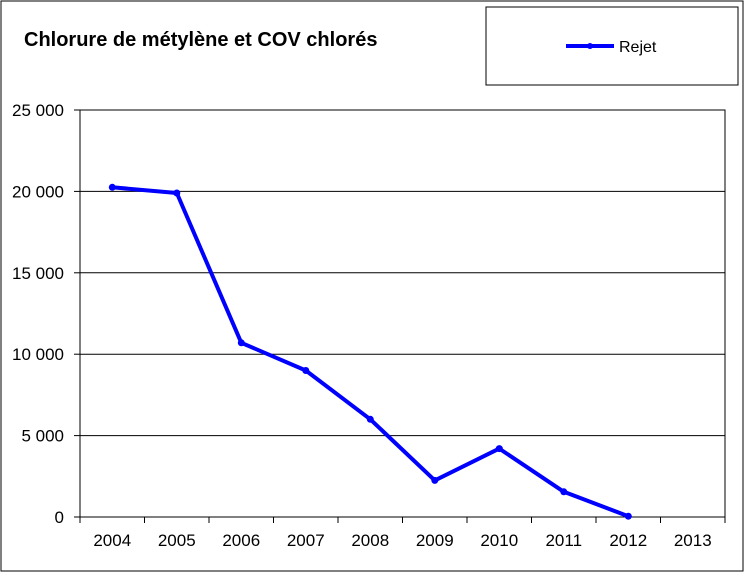  I want to click on y-tick-label: 15 000, so click(38, 273).